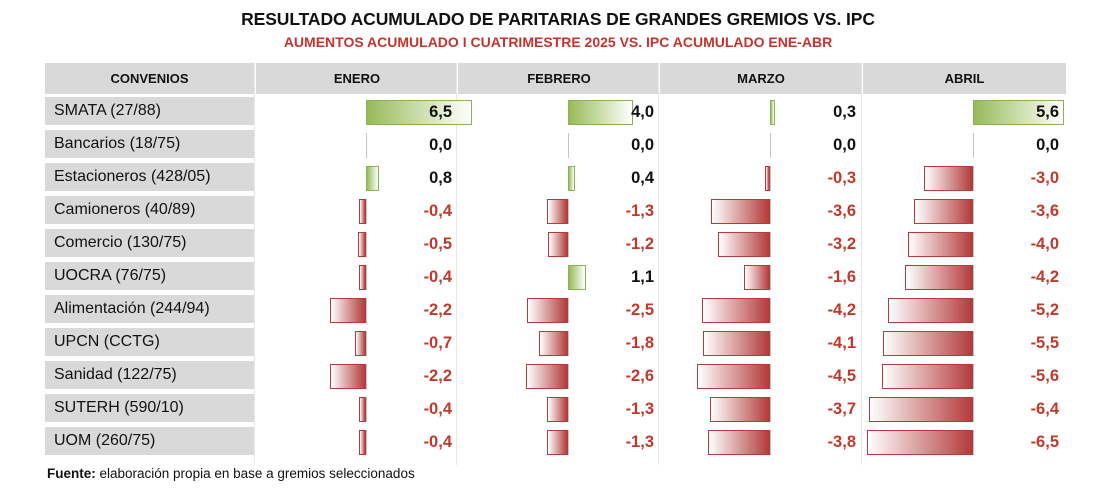 Image resolution: width=1116 pixels, height=493 pixels. Describe the element at coordinates (639, 244) in the screenshot. I see `value-label: -1,2` at that location.